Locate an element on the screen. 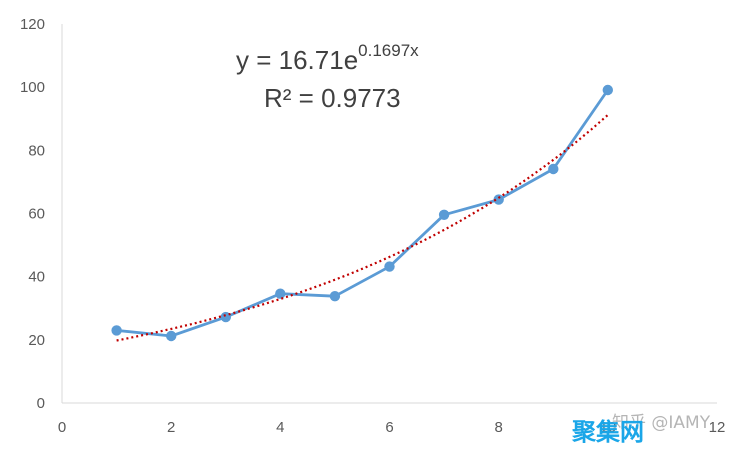 The height and width of the screenshot is (452, 752). y-tick-label: 120 is located at coordinates (32, 24).